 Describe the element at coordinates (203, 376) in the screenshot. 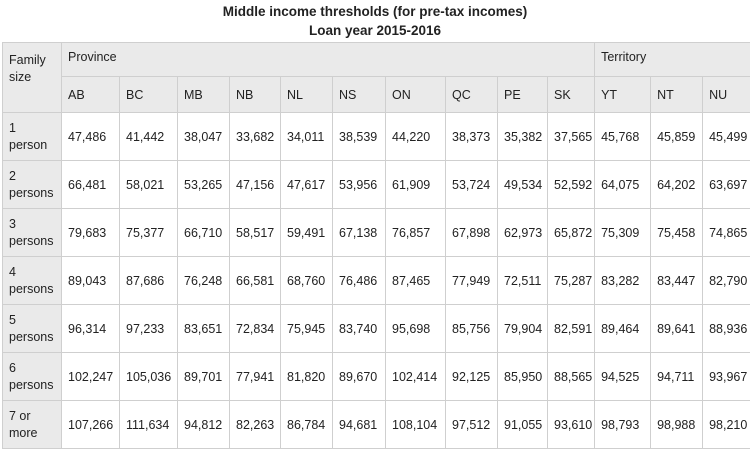

I see `table-cell: 89,701` at that location.